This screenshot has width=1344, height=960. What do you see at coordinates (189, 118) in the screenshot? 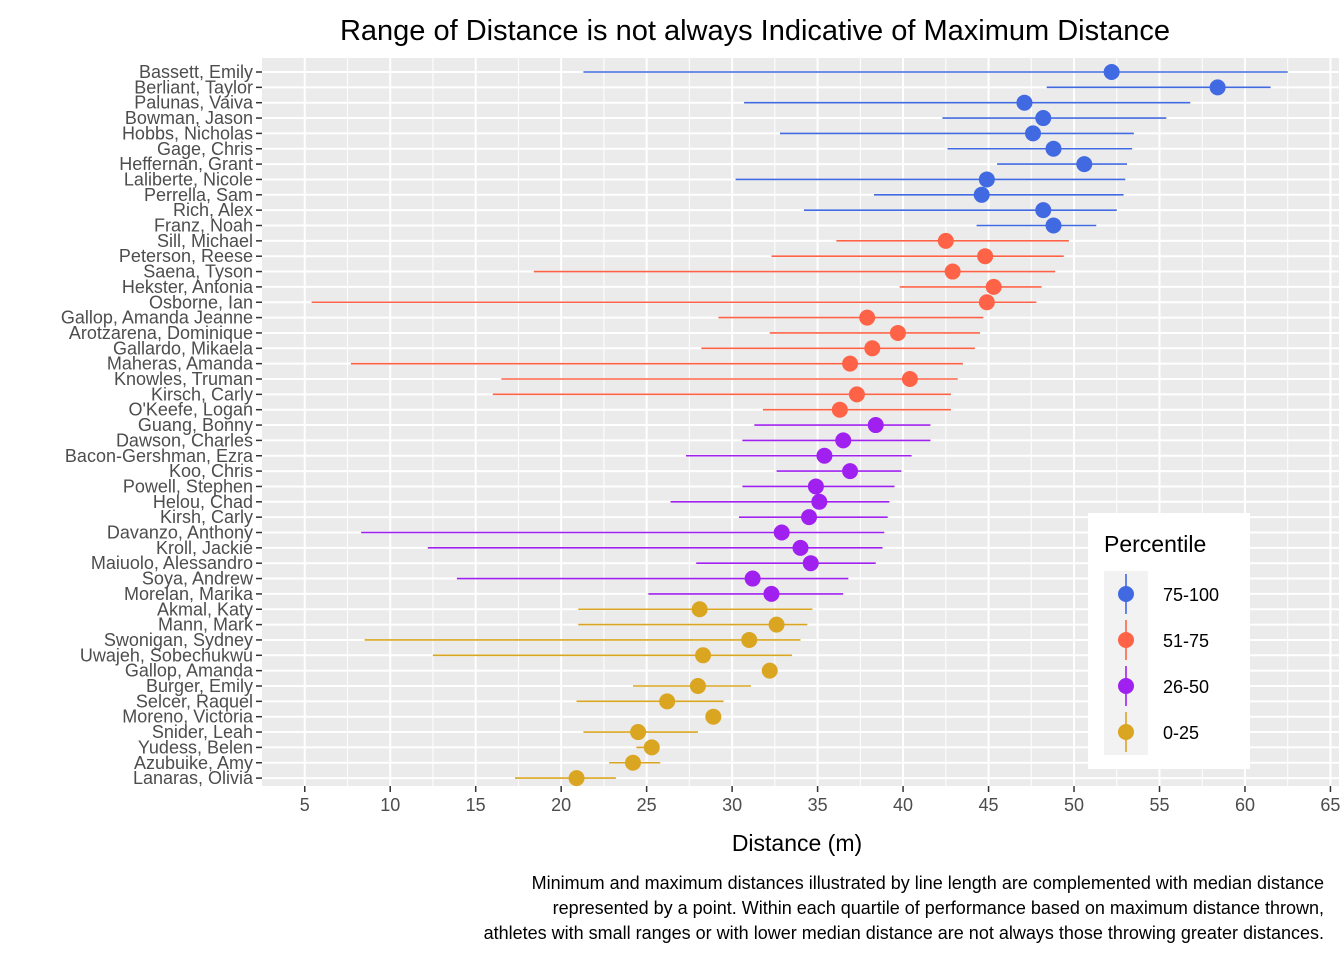
I see `athlete-label: Bowman, Jason` at bounding box center [189, 118].